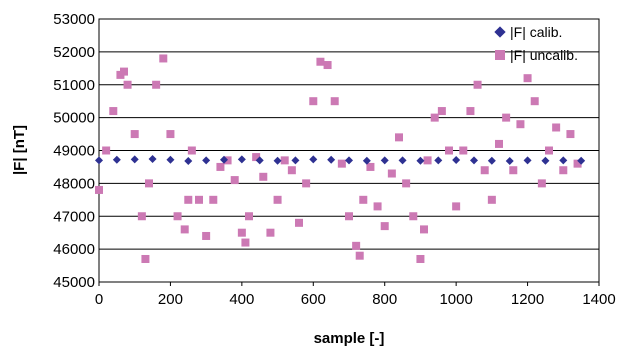  What do you see at coordinates (313, 299) in the screenshot?
I see `x-tick-label: 600` at bounding box center [313, 299].